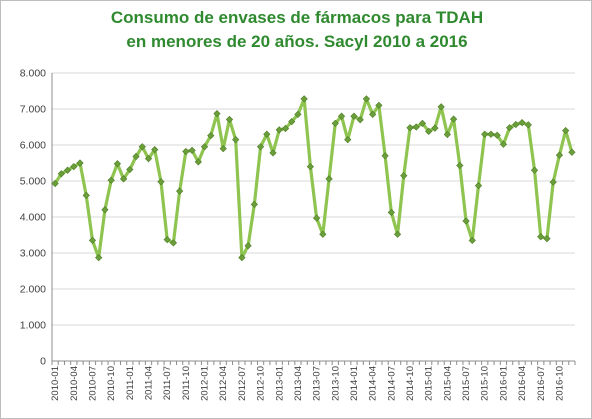 The width and height of the screenshot is (592, 419). What do you see at coordinates (522, 383) in the screenshot?
I see `x-tick-label: 2016-04` at bounding box center [522, 383].